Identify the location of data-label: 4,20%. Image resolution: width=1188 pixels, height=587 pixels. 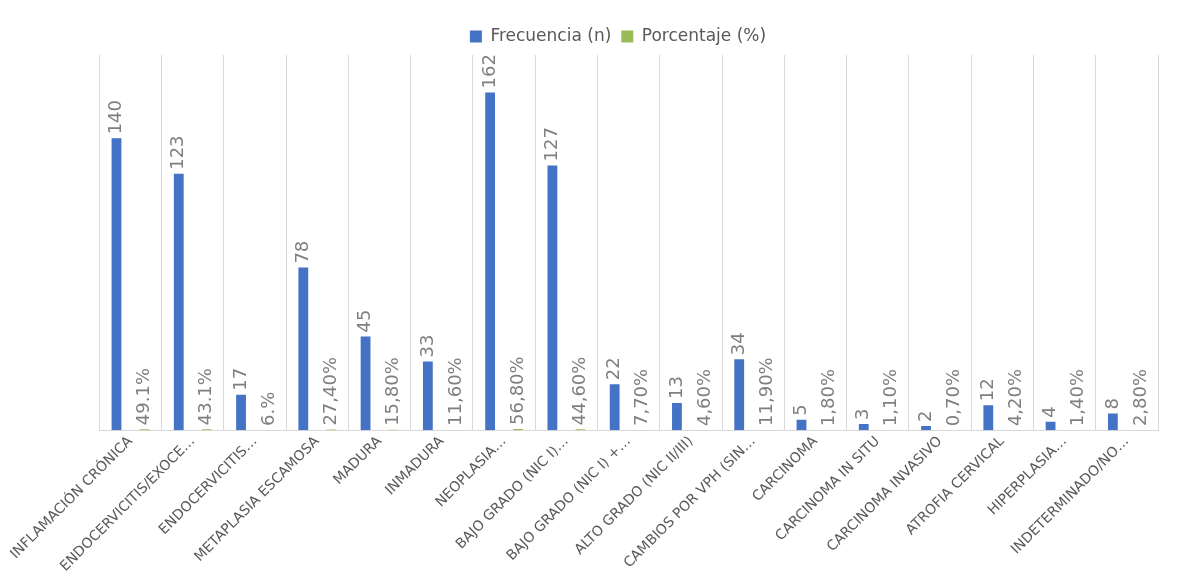
(1014, 397).